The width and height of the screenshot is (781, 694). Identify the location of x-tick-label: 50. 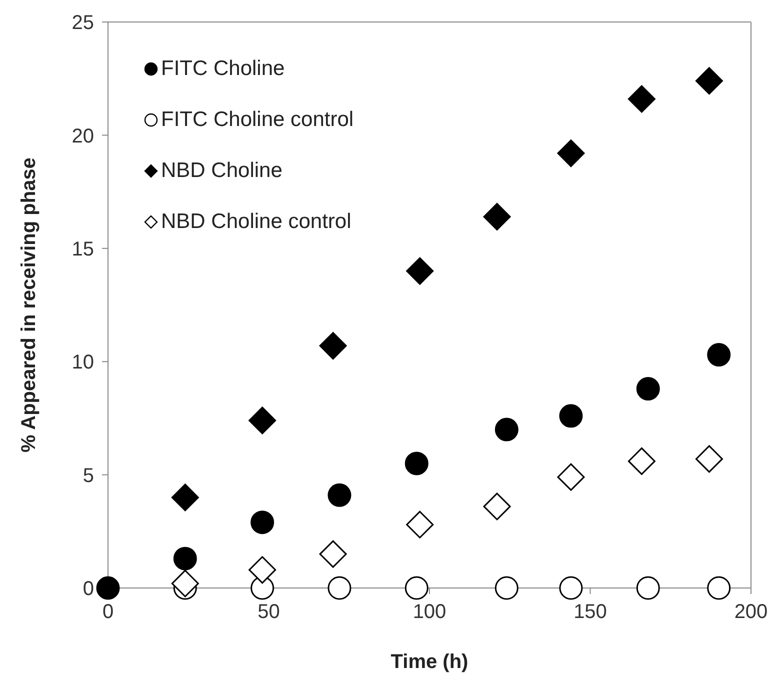
(269, 612).